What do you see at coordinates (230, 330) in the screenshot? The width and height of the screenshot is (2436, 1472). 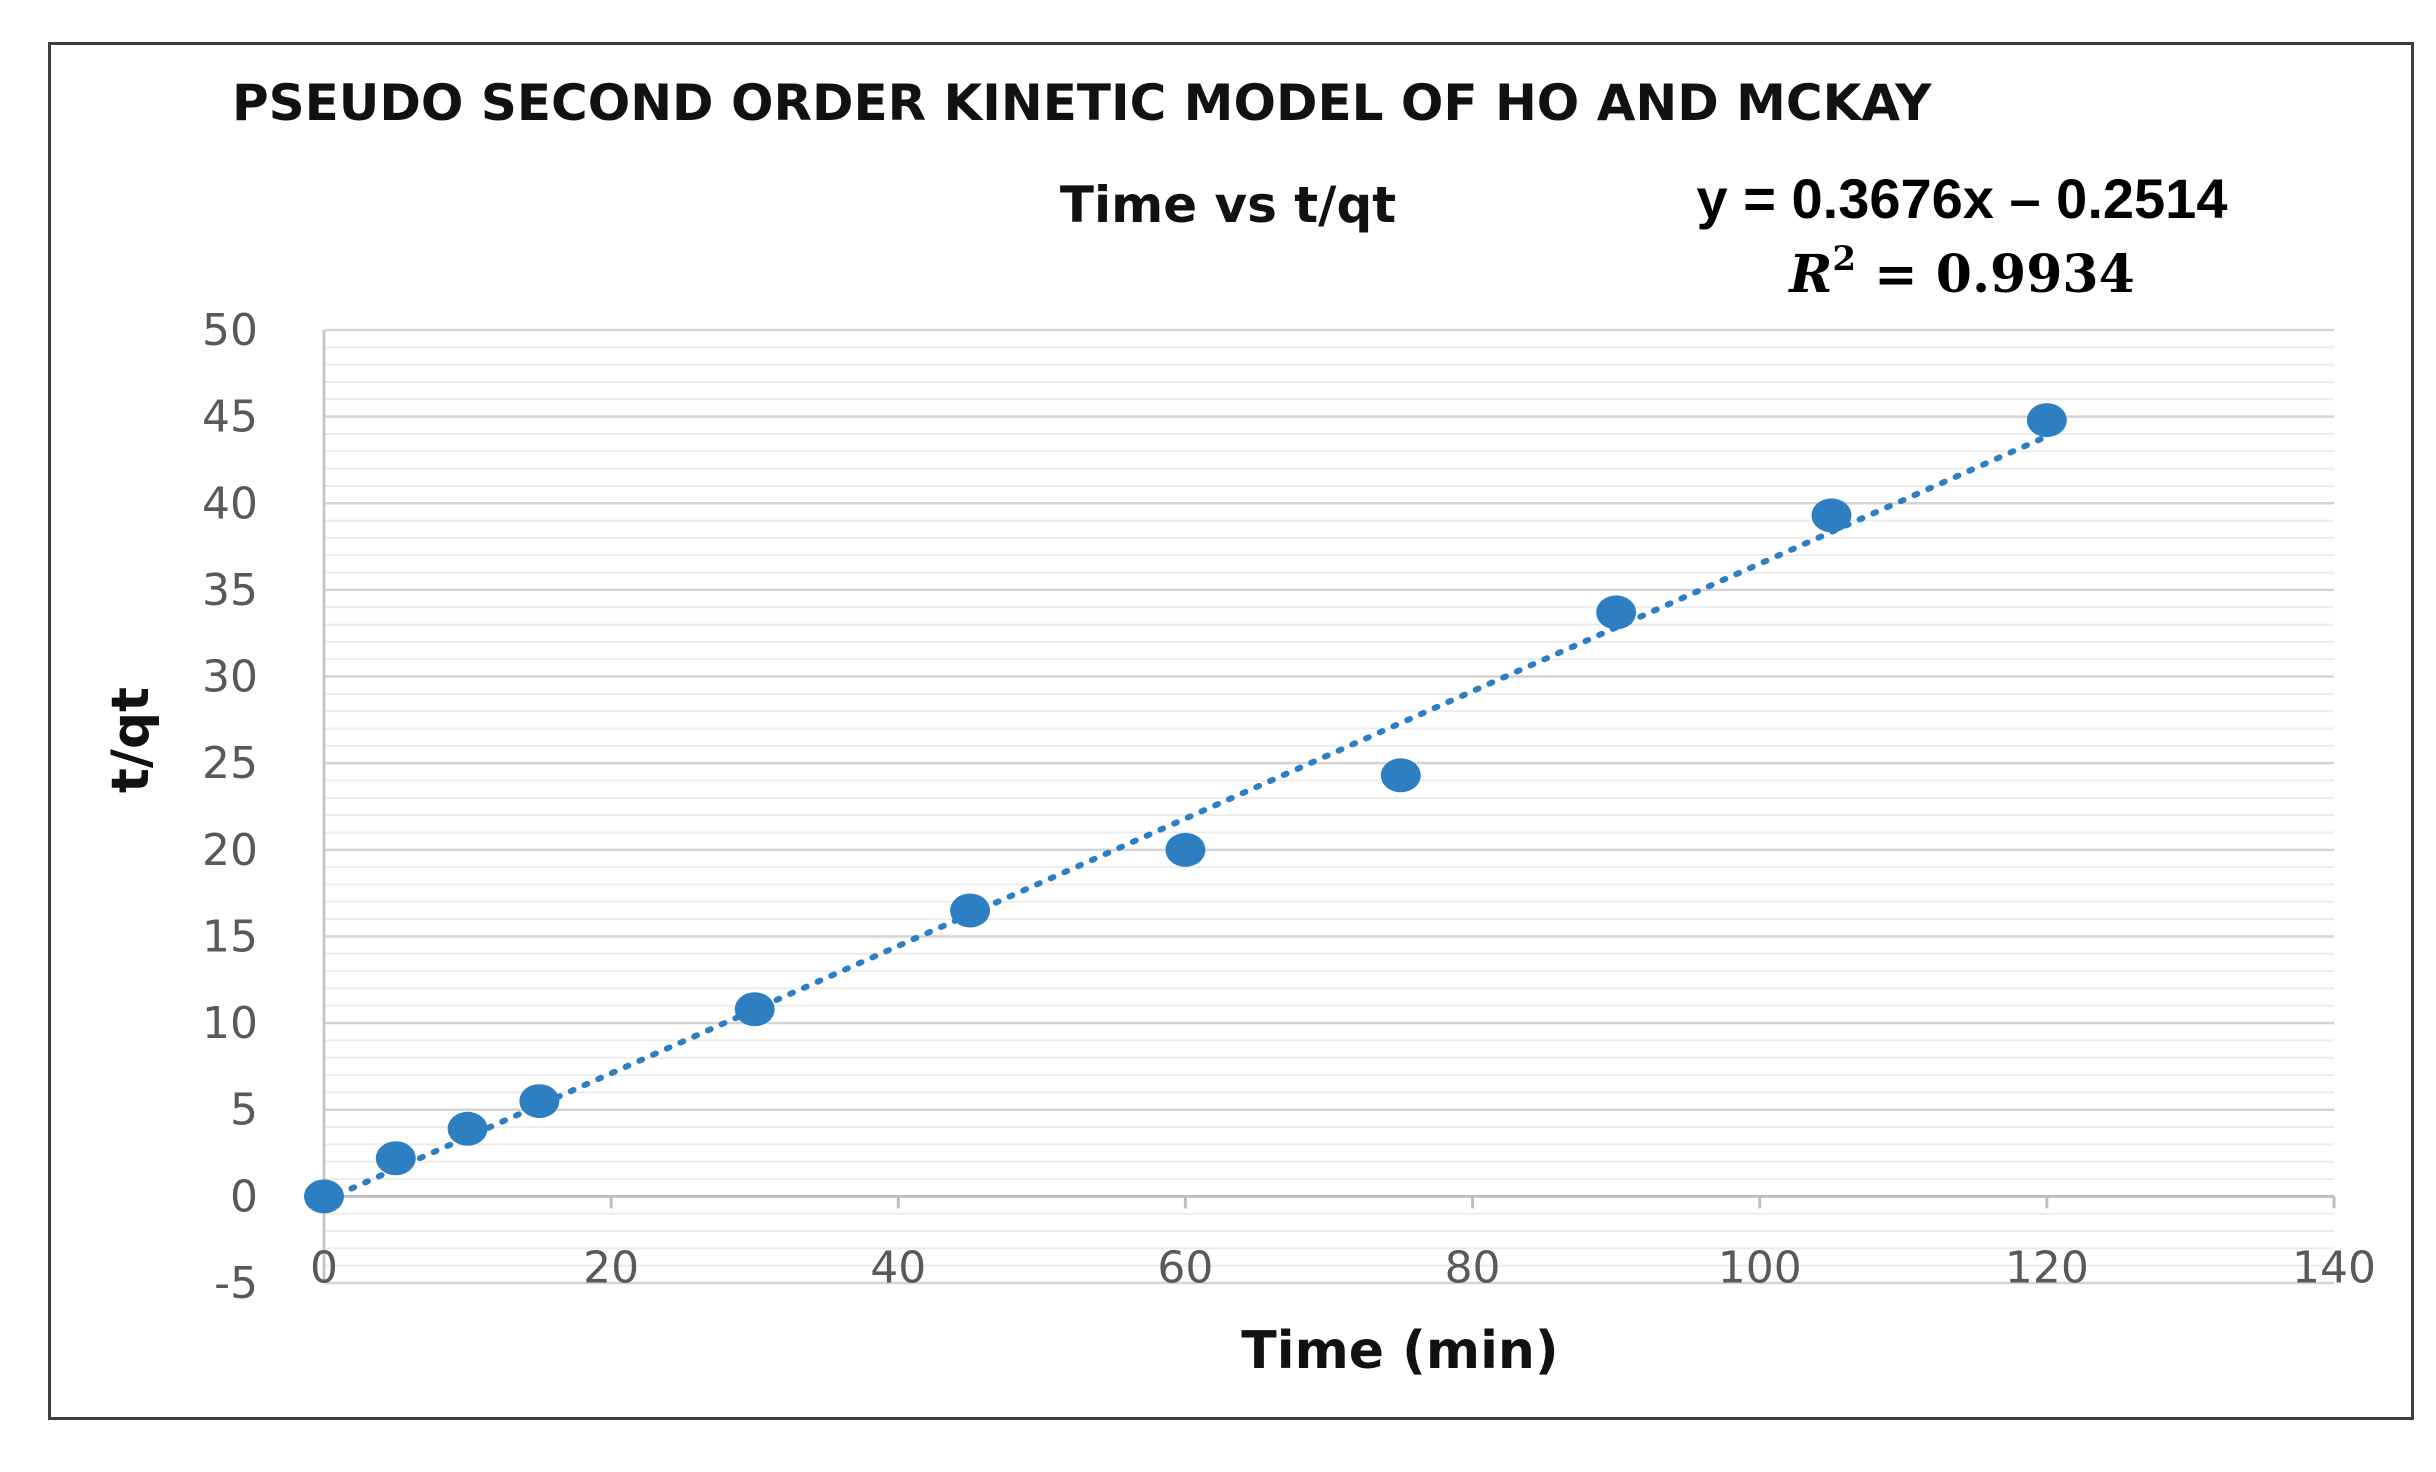 I see `y-tick-label: 50` at bounding box center [230, 330].